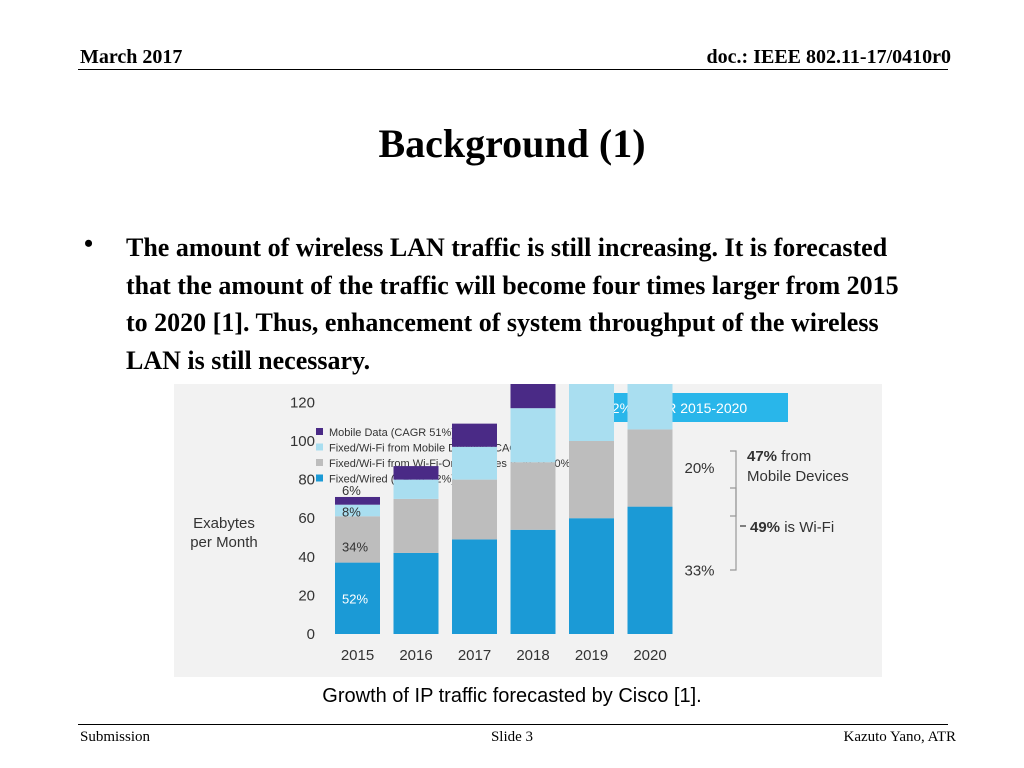 The image size is (1024, 768). Describe the element at coordinates (302, 441) in the screenshot. I see `y-tick-label: 100` at that location.